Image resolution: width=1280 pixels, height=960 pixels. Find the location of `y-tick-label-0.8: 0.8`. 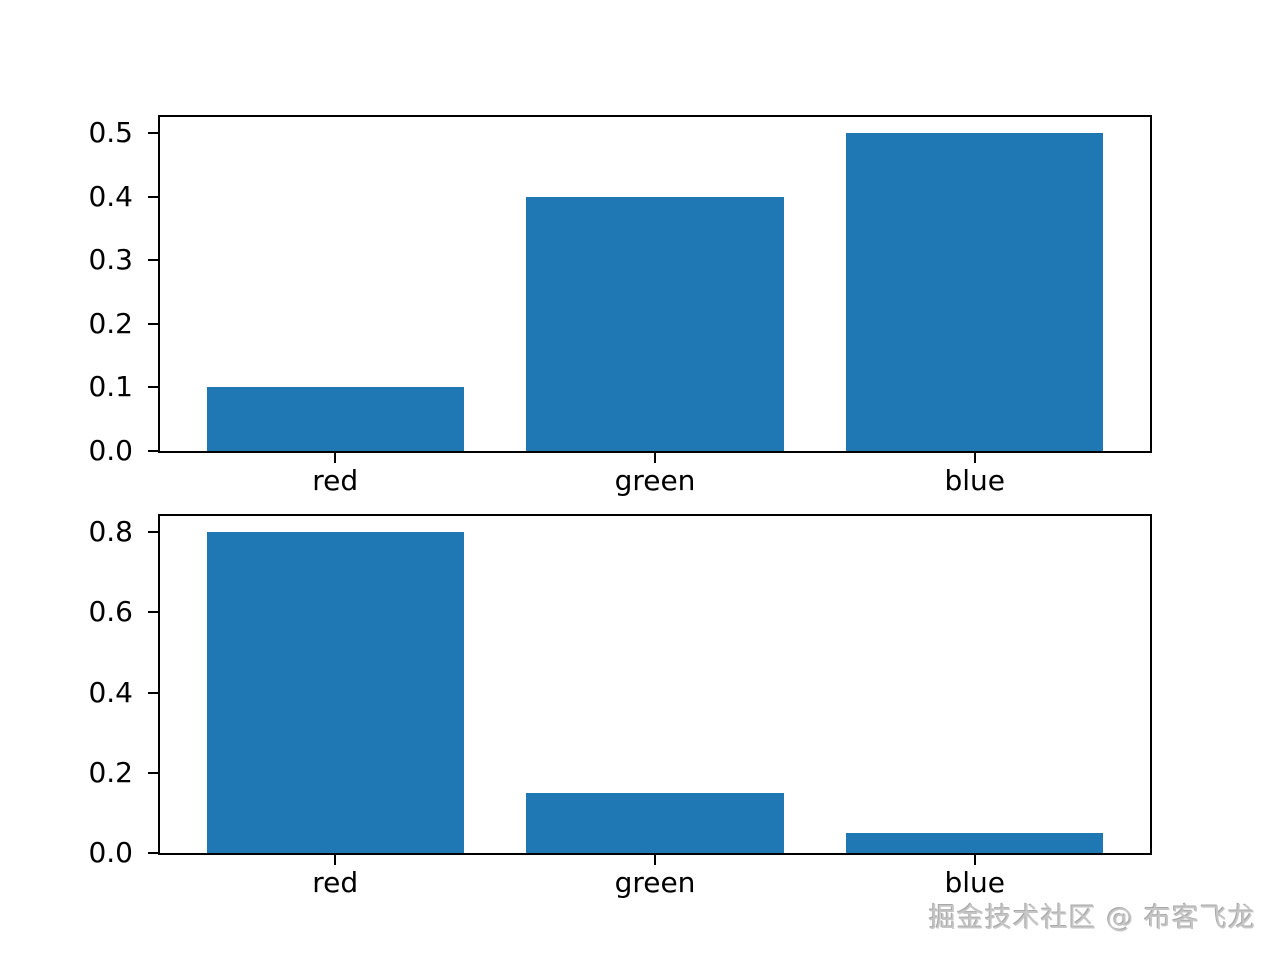

y-tick-label-0.8: 0.8 is located at coordinates (110, 532).